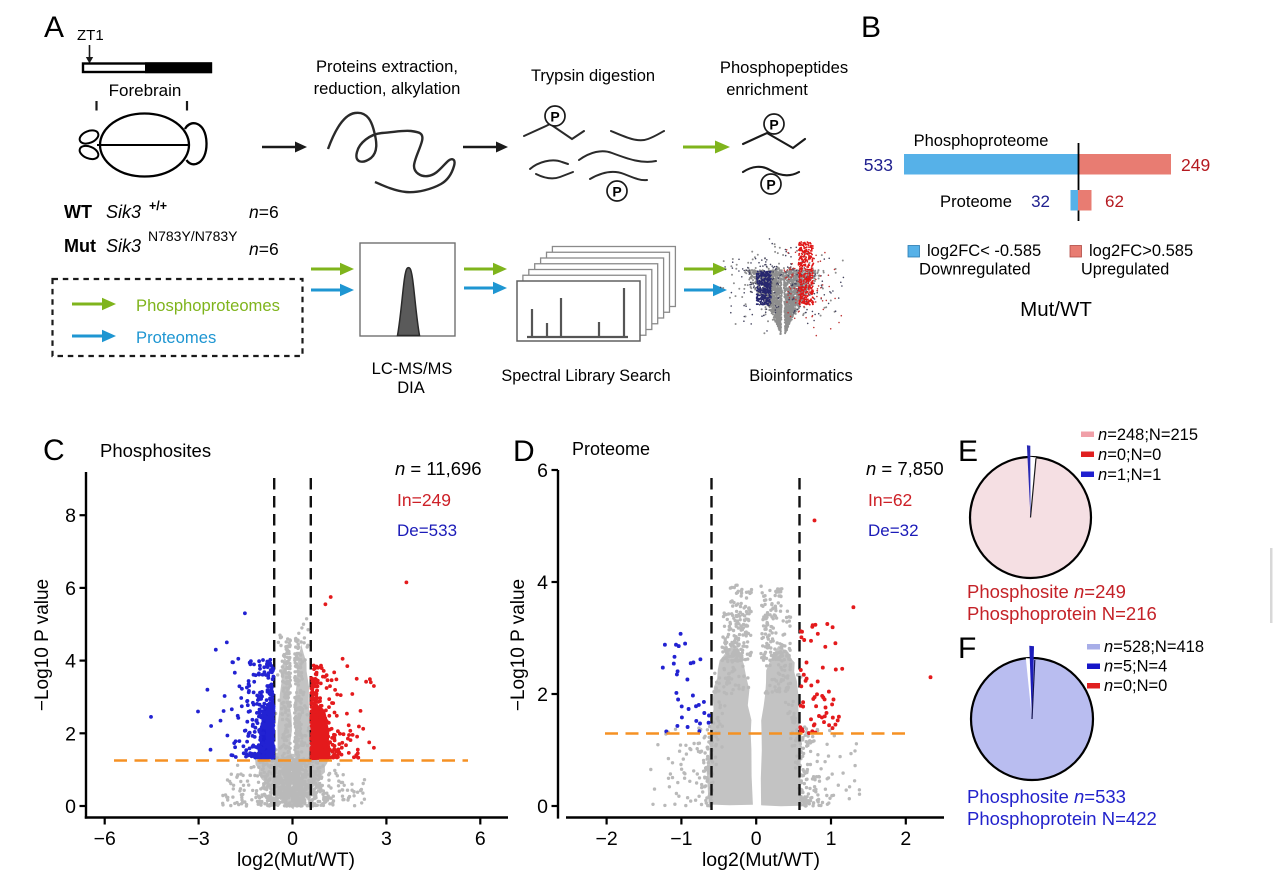 This screenshot has width=1280, height=881. Describe the element at coordinates (424, 500) in the screenshot. I see `svg-text: In=249` at that location.